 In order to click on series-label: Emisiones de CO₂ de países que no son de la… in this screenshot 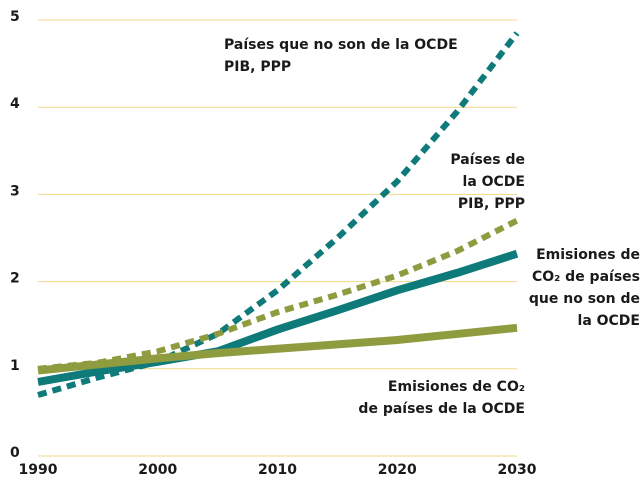, I will do `click(584, 288)`.